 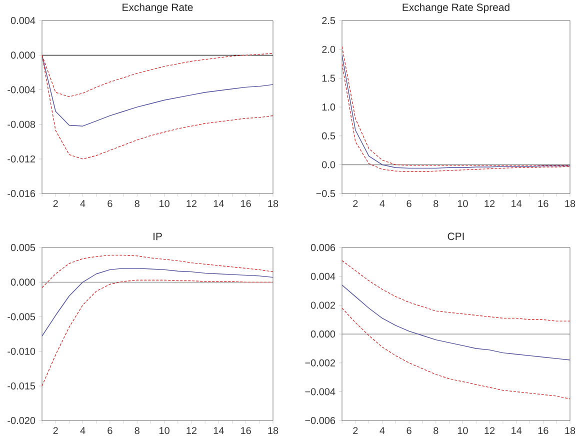 What do you see at coordinates (329, 50) in the screenshot?
I see `y-tick-label: 2.0` at bounding box center [329, 50].